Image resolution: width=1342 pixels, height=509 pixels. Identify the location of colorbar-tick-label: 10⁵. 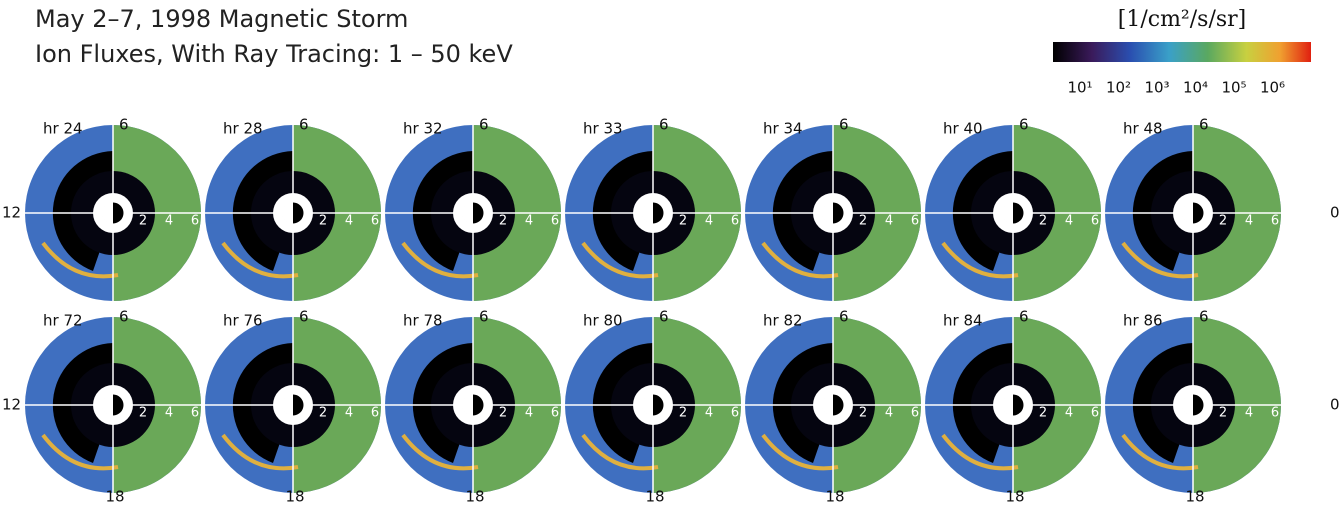
(1233, 88).